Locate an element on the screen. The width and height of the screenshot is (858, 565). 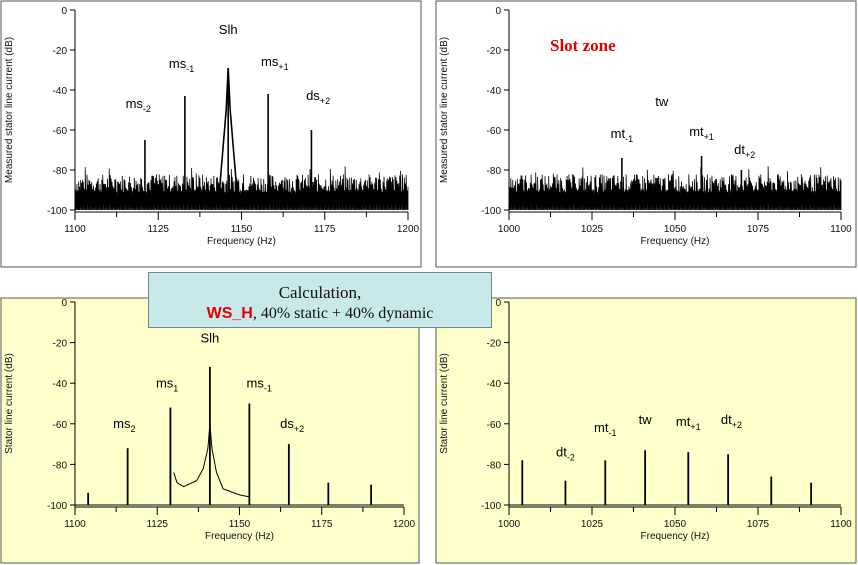
banner-line2: WS_H, 40% static + 40% dynamic is located at coordinates (320, 314).